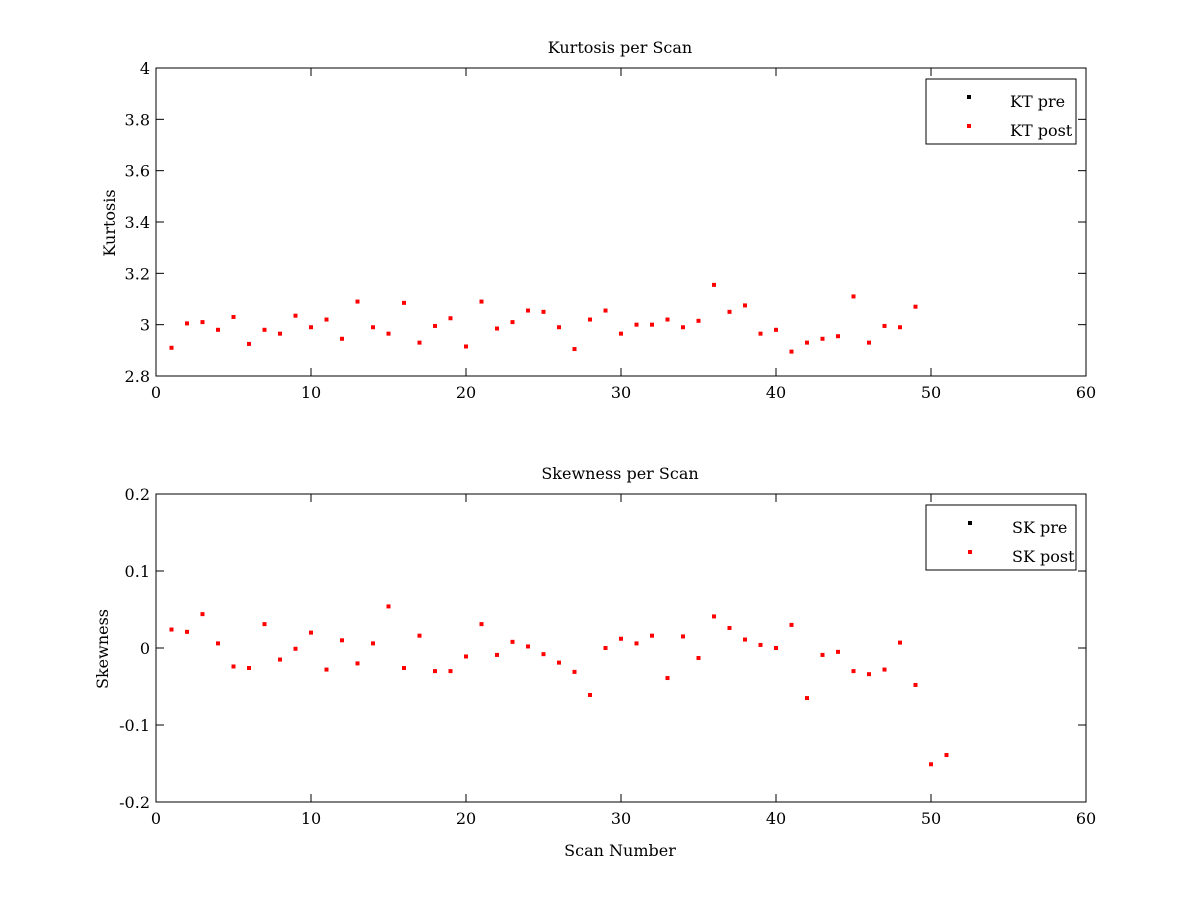 This screenshot has height=900, width=1200. What do you see at coordinates (137, 376) in the screenshot?
I see `y-tick-label: 2.8` at bounding box center [137, 376].